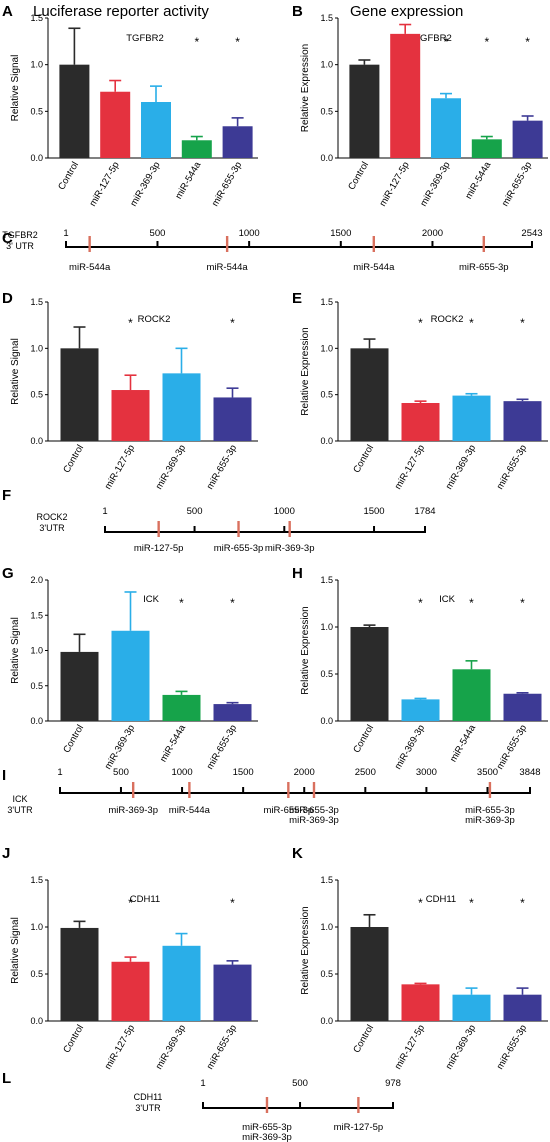 This screenshot has width=550, height=1142. What do you see at coordinates (447, 319) in the screenshot?
I see `panel-e-title: ROCK2` at bounding box center [447, 319].